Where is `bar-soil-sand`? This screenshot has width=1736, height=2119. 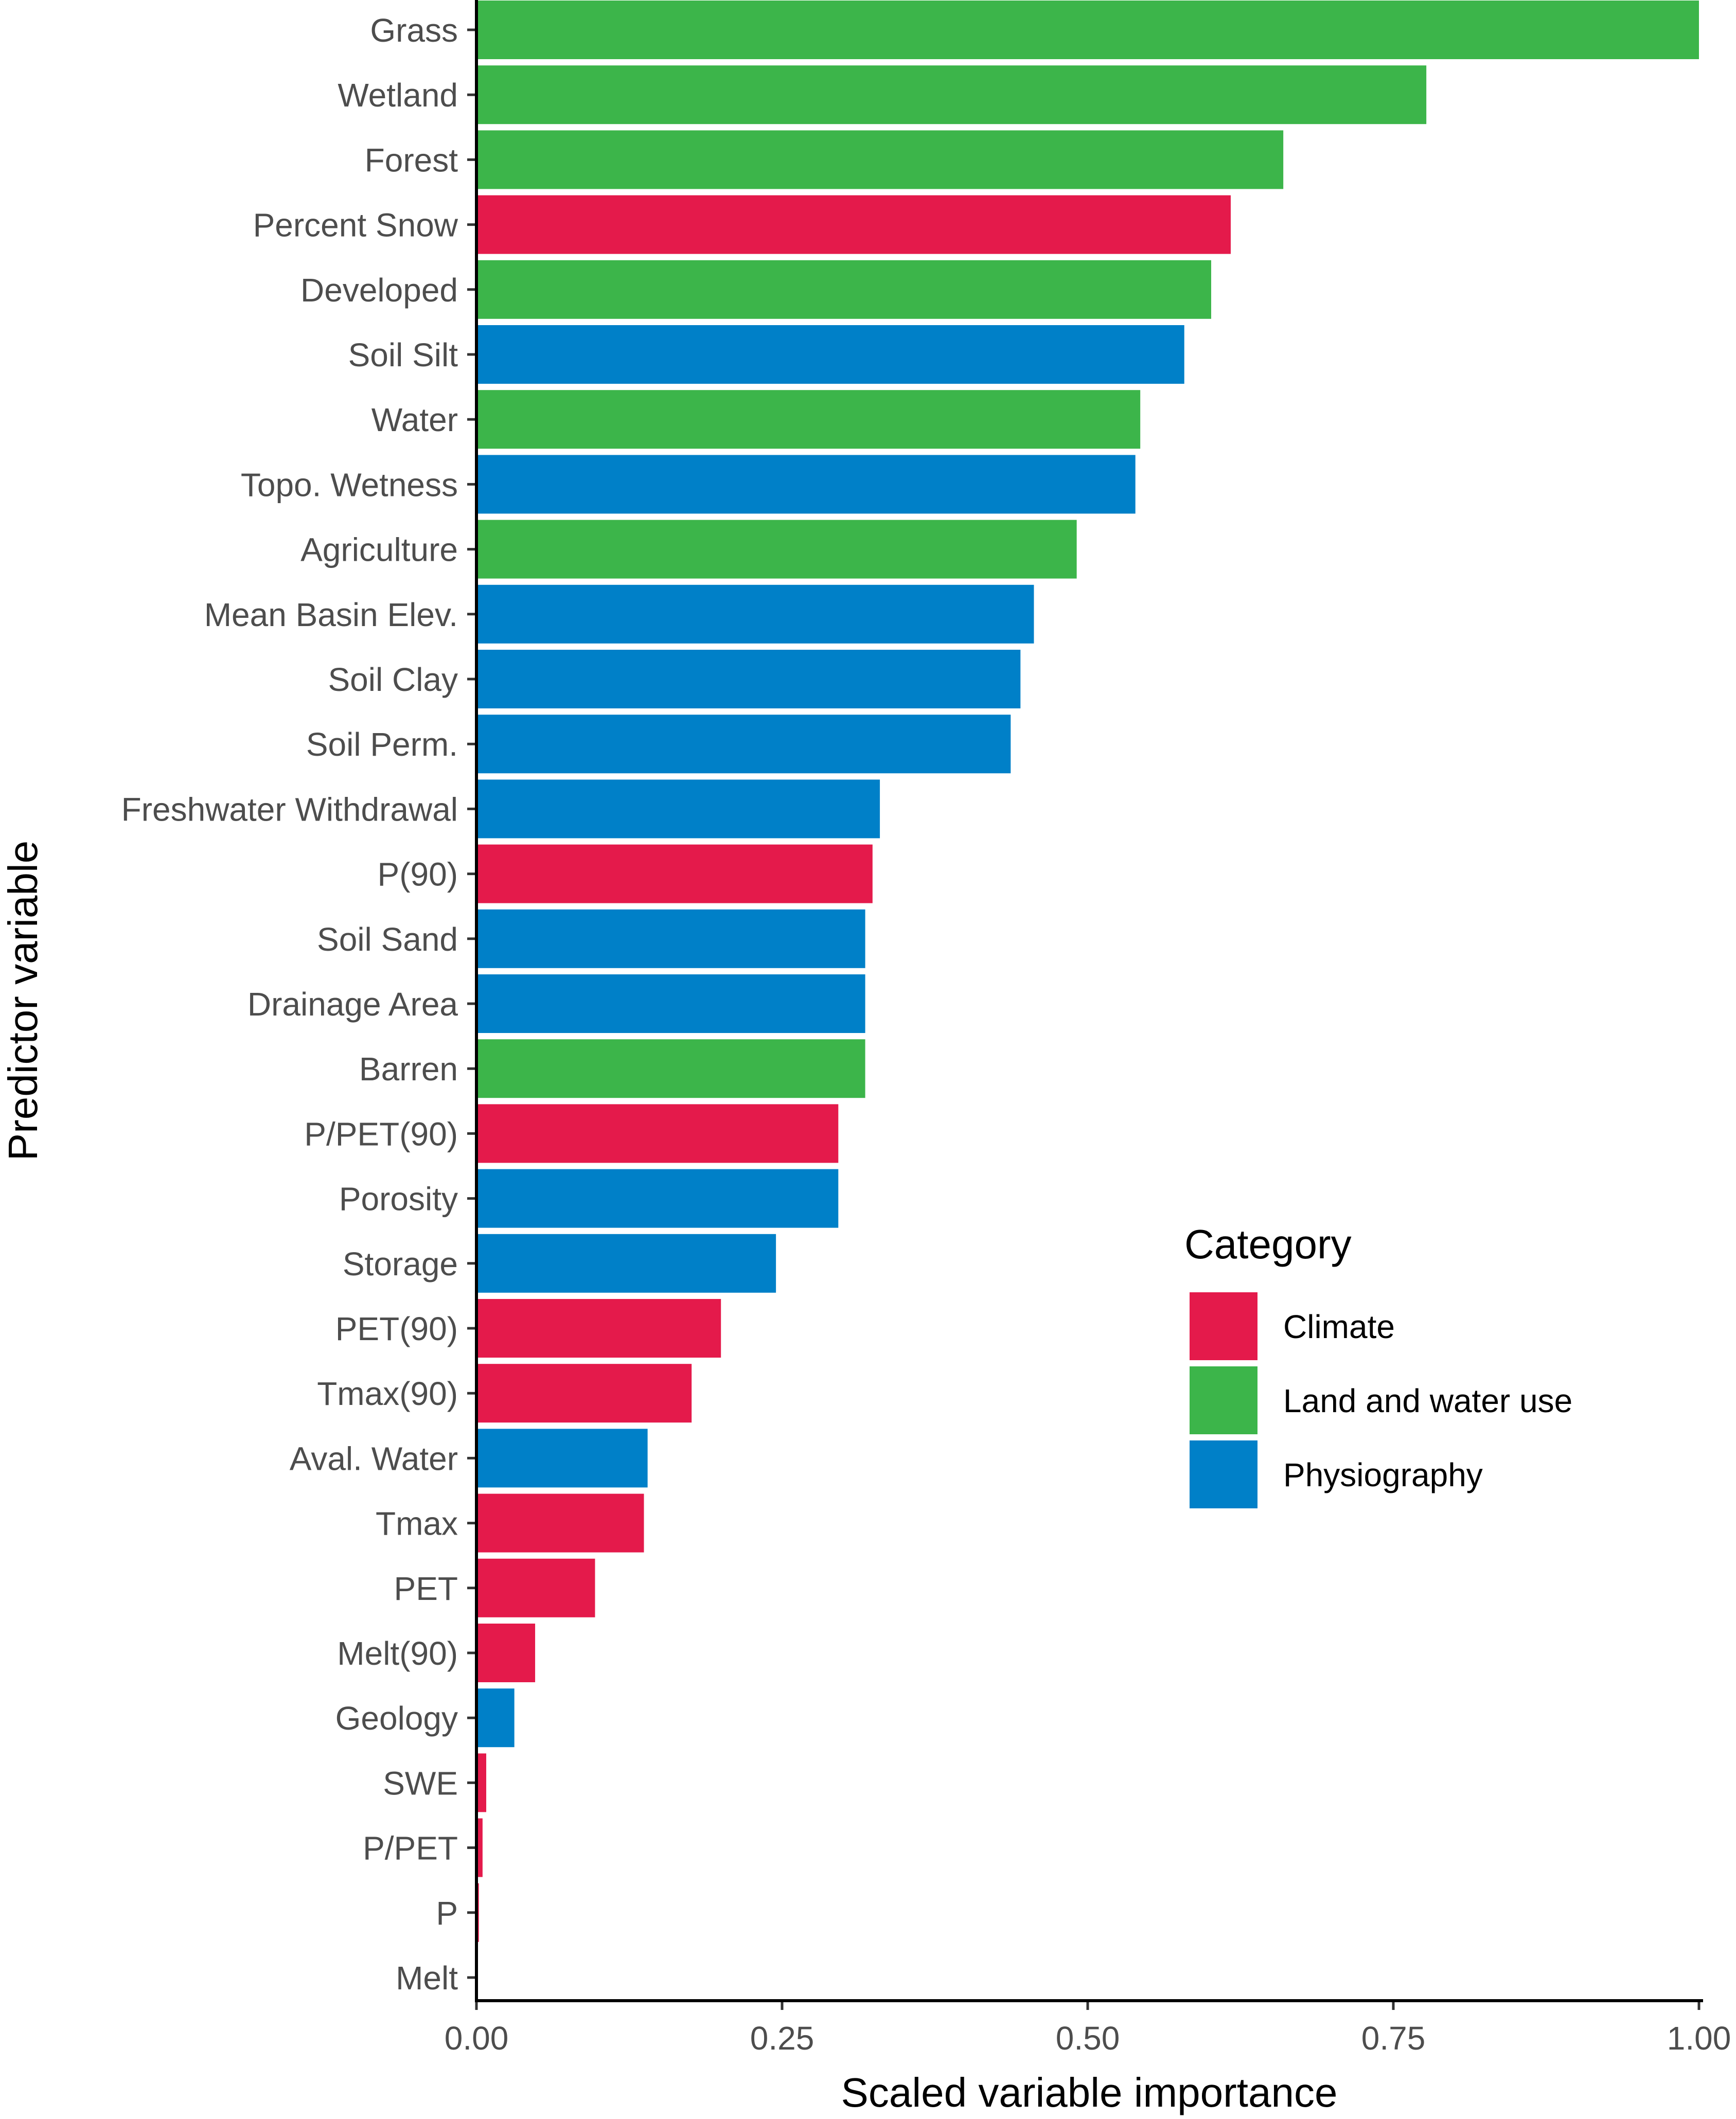 bar-soil-sand is located at coordinates (670, 938).